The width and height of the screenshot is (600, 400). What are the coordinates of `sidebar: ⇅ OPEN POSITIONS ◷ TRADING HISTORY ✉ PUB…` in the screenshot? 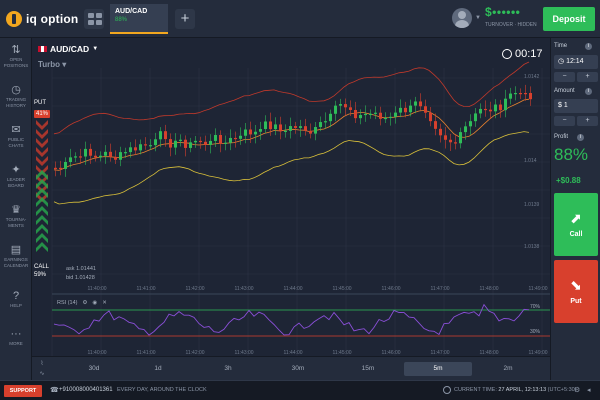 It's located at (16, 209).